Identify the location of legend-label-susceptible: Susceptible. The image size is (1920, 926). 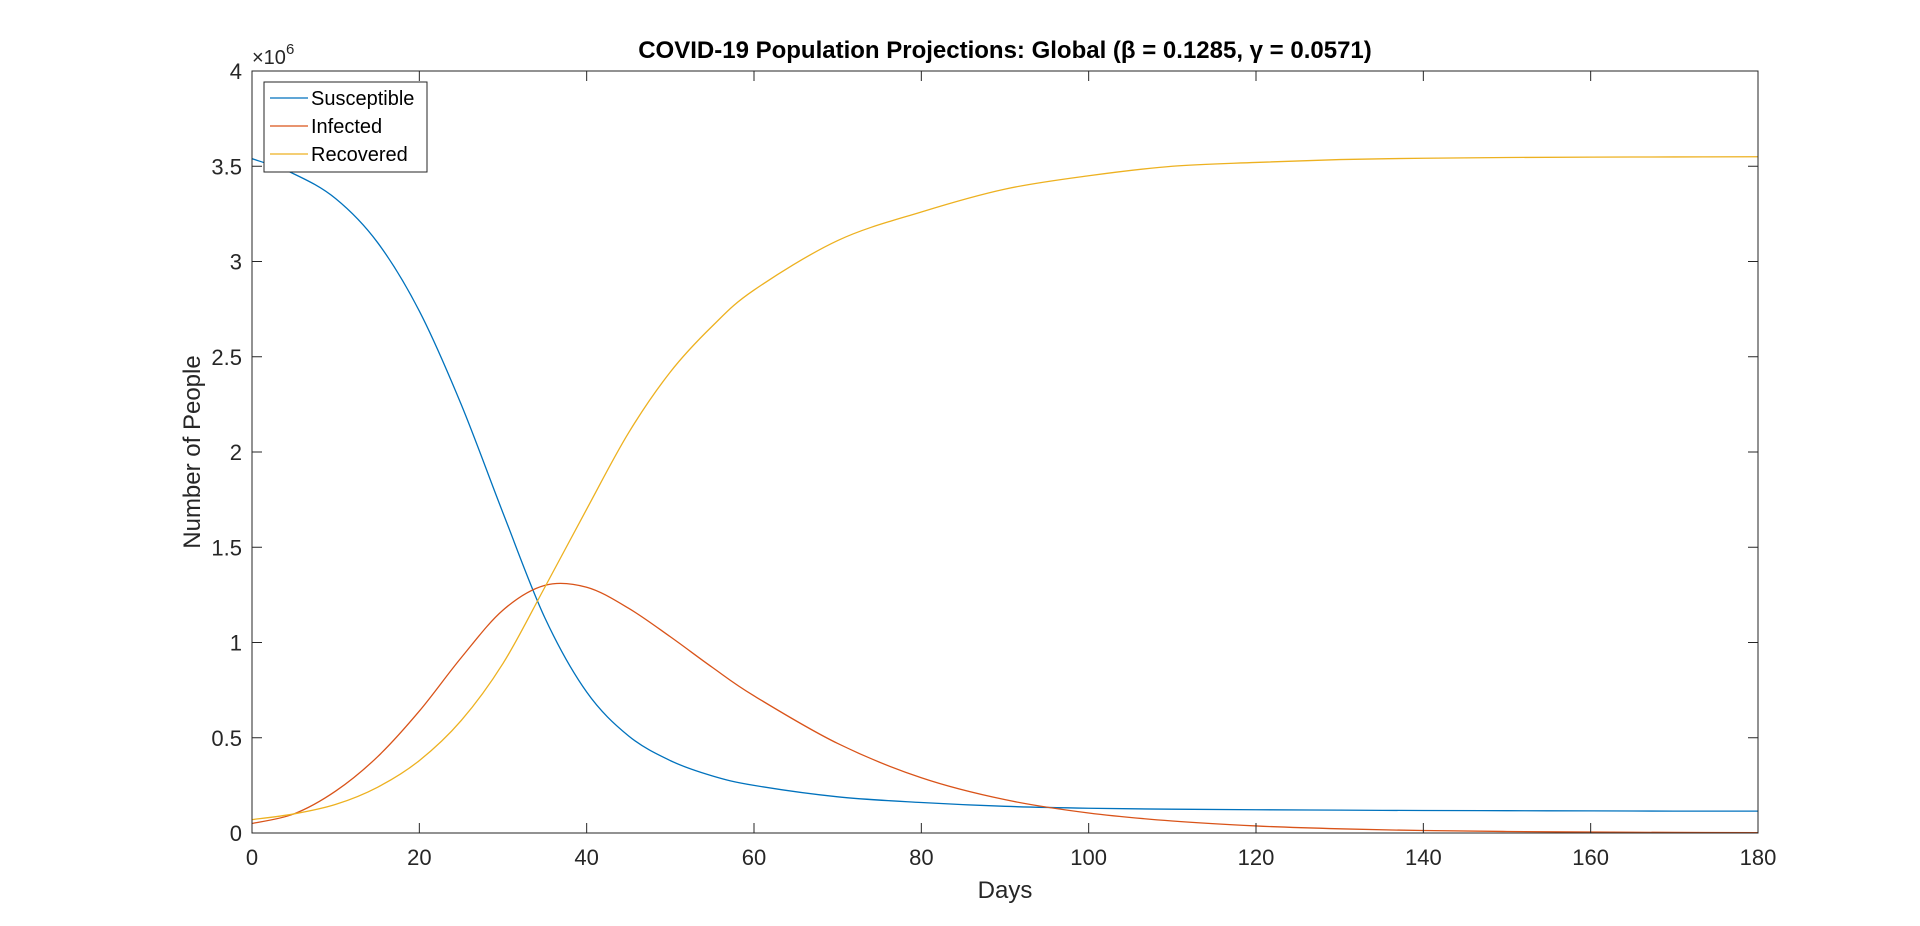
(362, 99).